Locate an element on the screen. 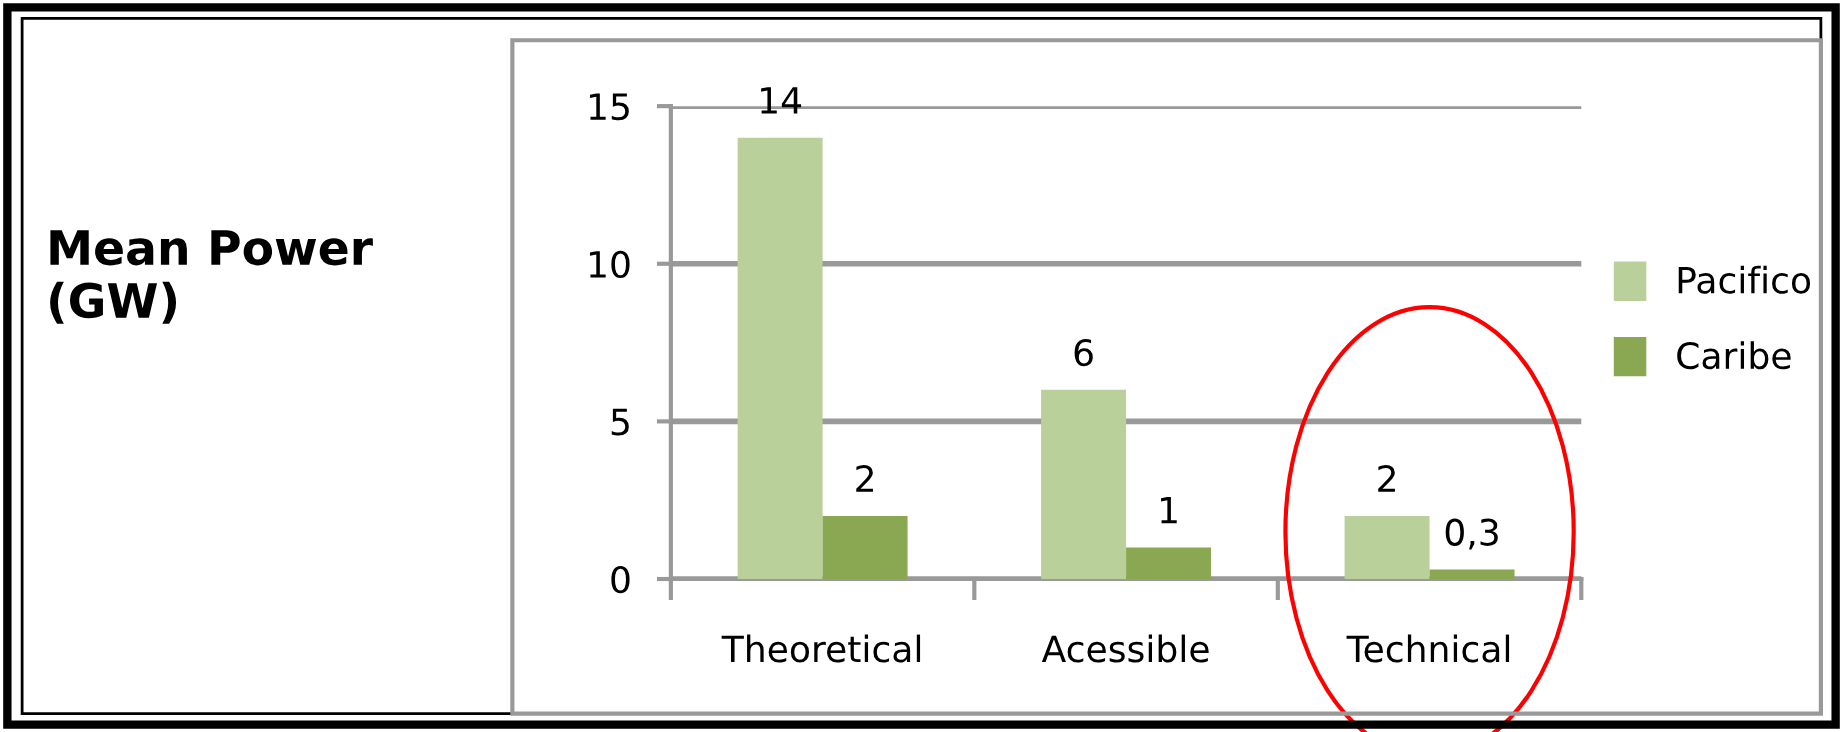  data-label: 6 is located at coordinates (1083, 352).